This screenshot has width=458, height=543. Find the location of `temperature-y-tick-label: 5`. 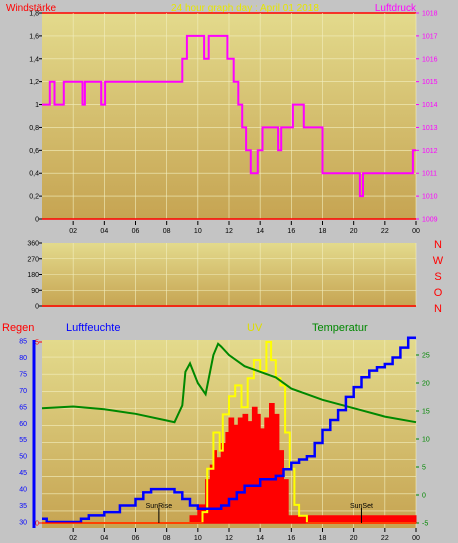

temperature-y-tick-label: 5 is located at coordinates (424, 468).